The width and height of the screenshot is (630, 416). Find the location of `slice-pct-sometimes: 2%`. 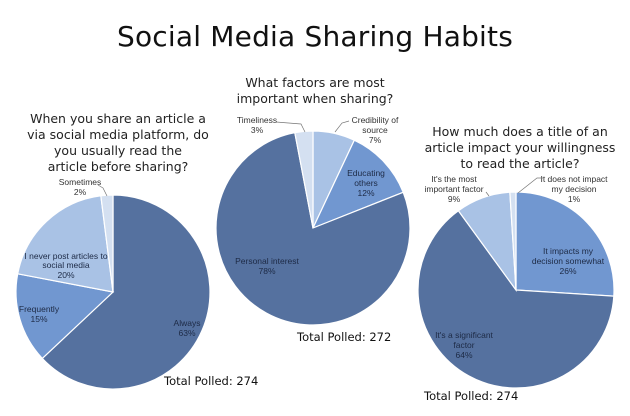

slice-pct-sometimes: 2% is located at coordinates (80, 192).